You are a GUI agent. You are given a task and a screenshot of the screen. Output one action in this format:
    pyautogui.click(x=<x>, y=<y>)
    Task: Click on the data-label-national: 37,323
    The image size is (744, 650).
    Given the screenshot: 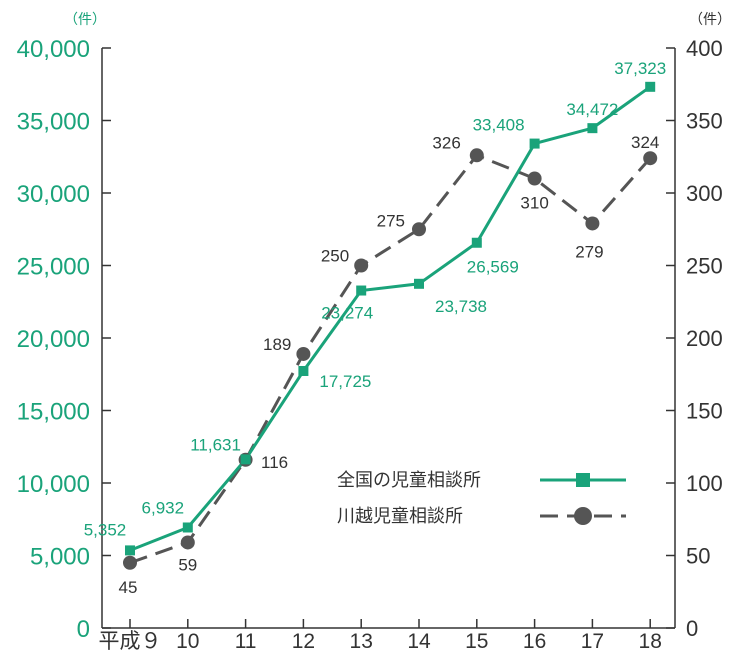 What is the action you would take?
    pyautogui.click(x=640, y=68)
    